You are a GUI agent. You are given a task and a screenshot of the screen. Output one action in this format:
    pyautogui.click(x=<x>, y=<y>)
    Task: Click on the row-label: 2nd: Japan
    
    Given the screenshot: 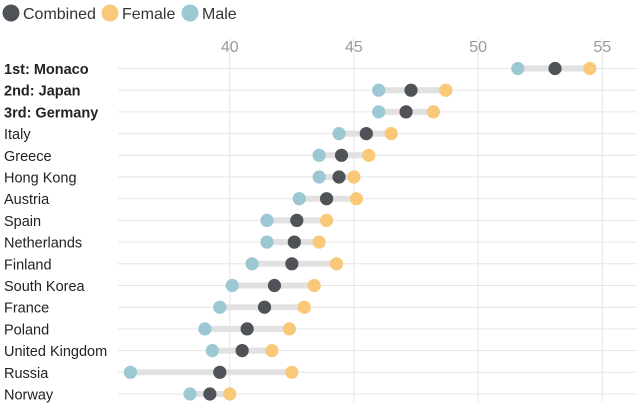 What is the action you would take?
    pyautogui.click(x=42, y=92)
    